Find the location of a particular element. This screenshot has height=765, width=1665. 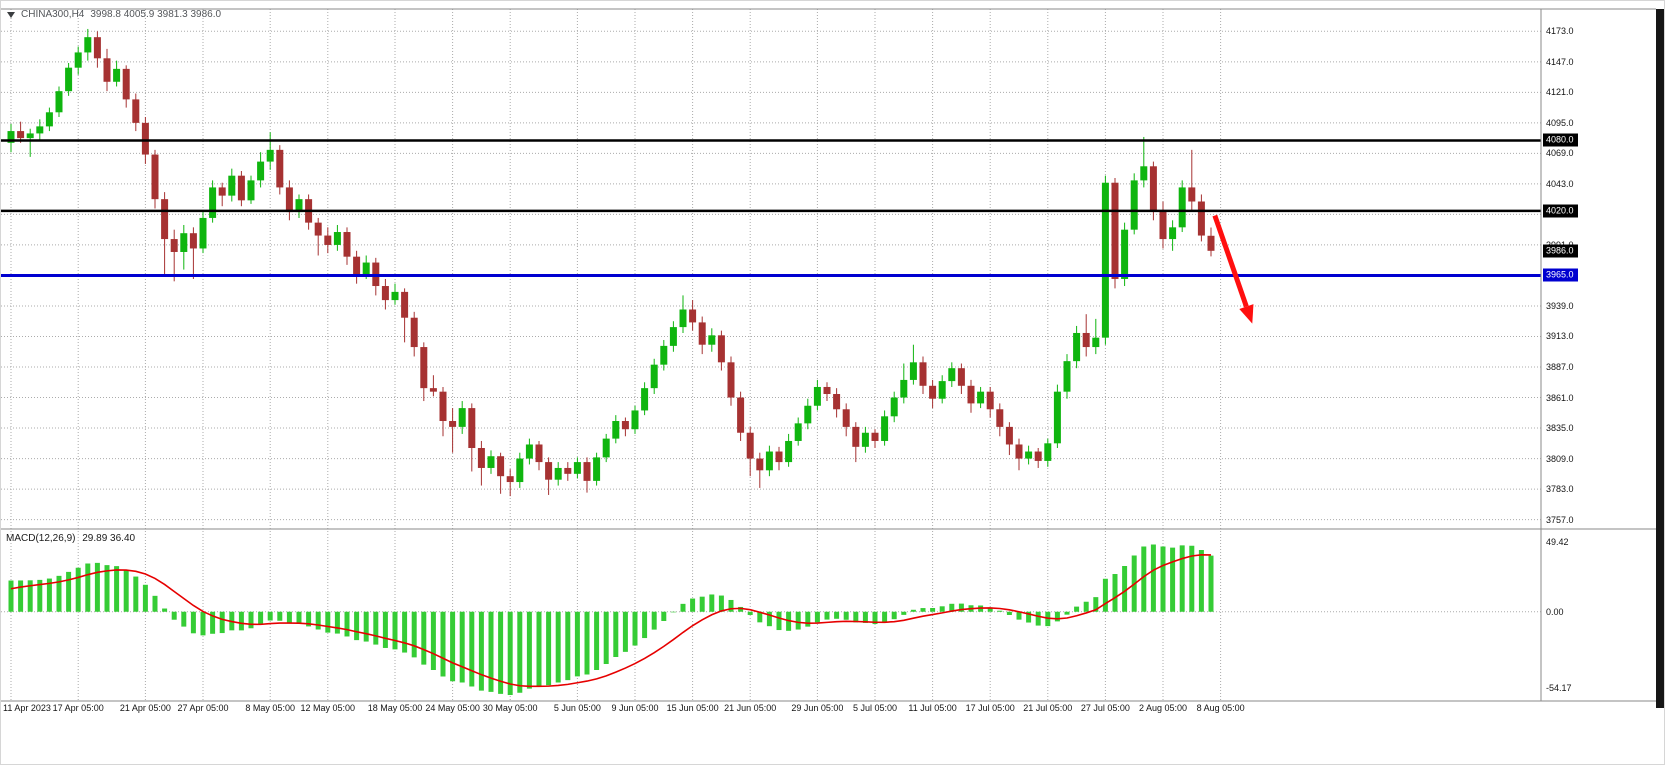

macd-name: MACD(12,26,9) is located at coordinates (41, 538).